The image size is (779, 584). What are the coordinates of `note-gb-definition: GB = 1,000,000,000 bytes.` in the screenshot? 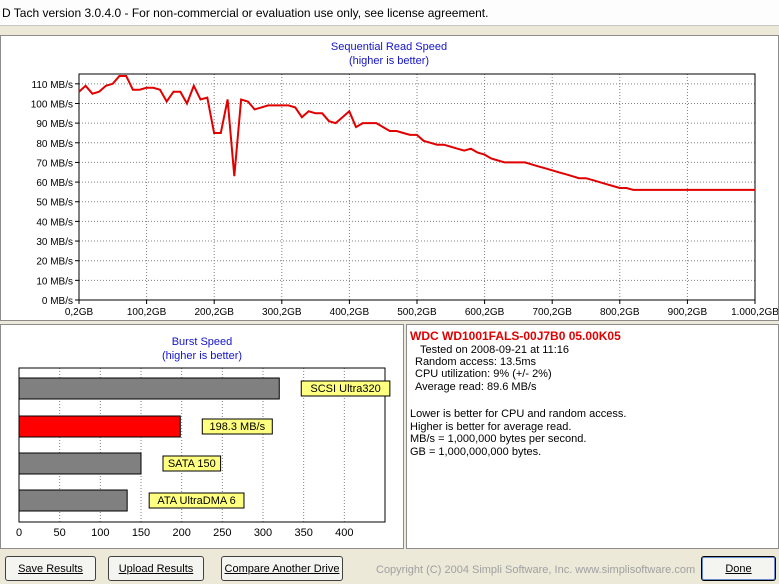 It's located at (476, 452).